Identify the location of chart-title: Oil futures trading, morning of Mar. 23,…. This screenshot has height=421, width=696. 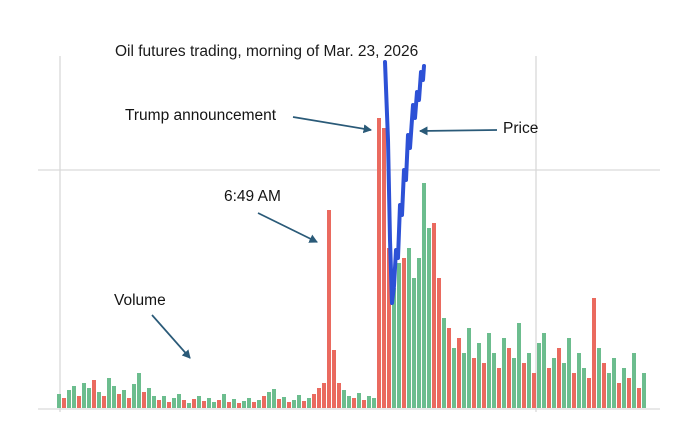
(267, 51).